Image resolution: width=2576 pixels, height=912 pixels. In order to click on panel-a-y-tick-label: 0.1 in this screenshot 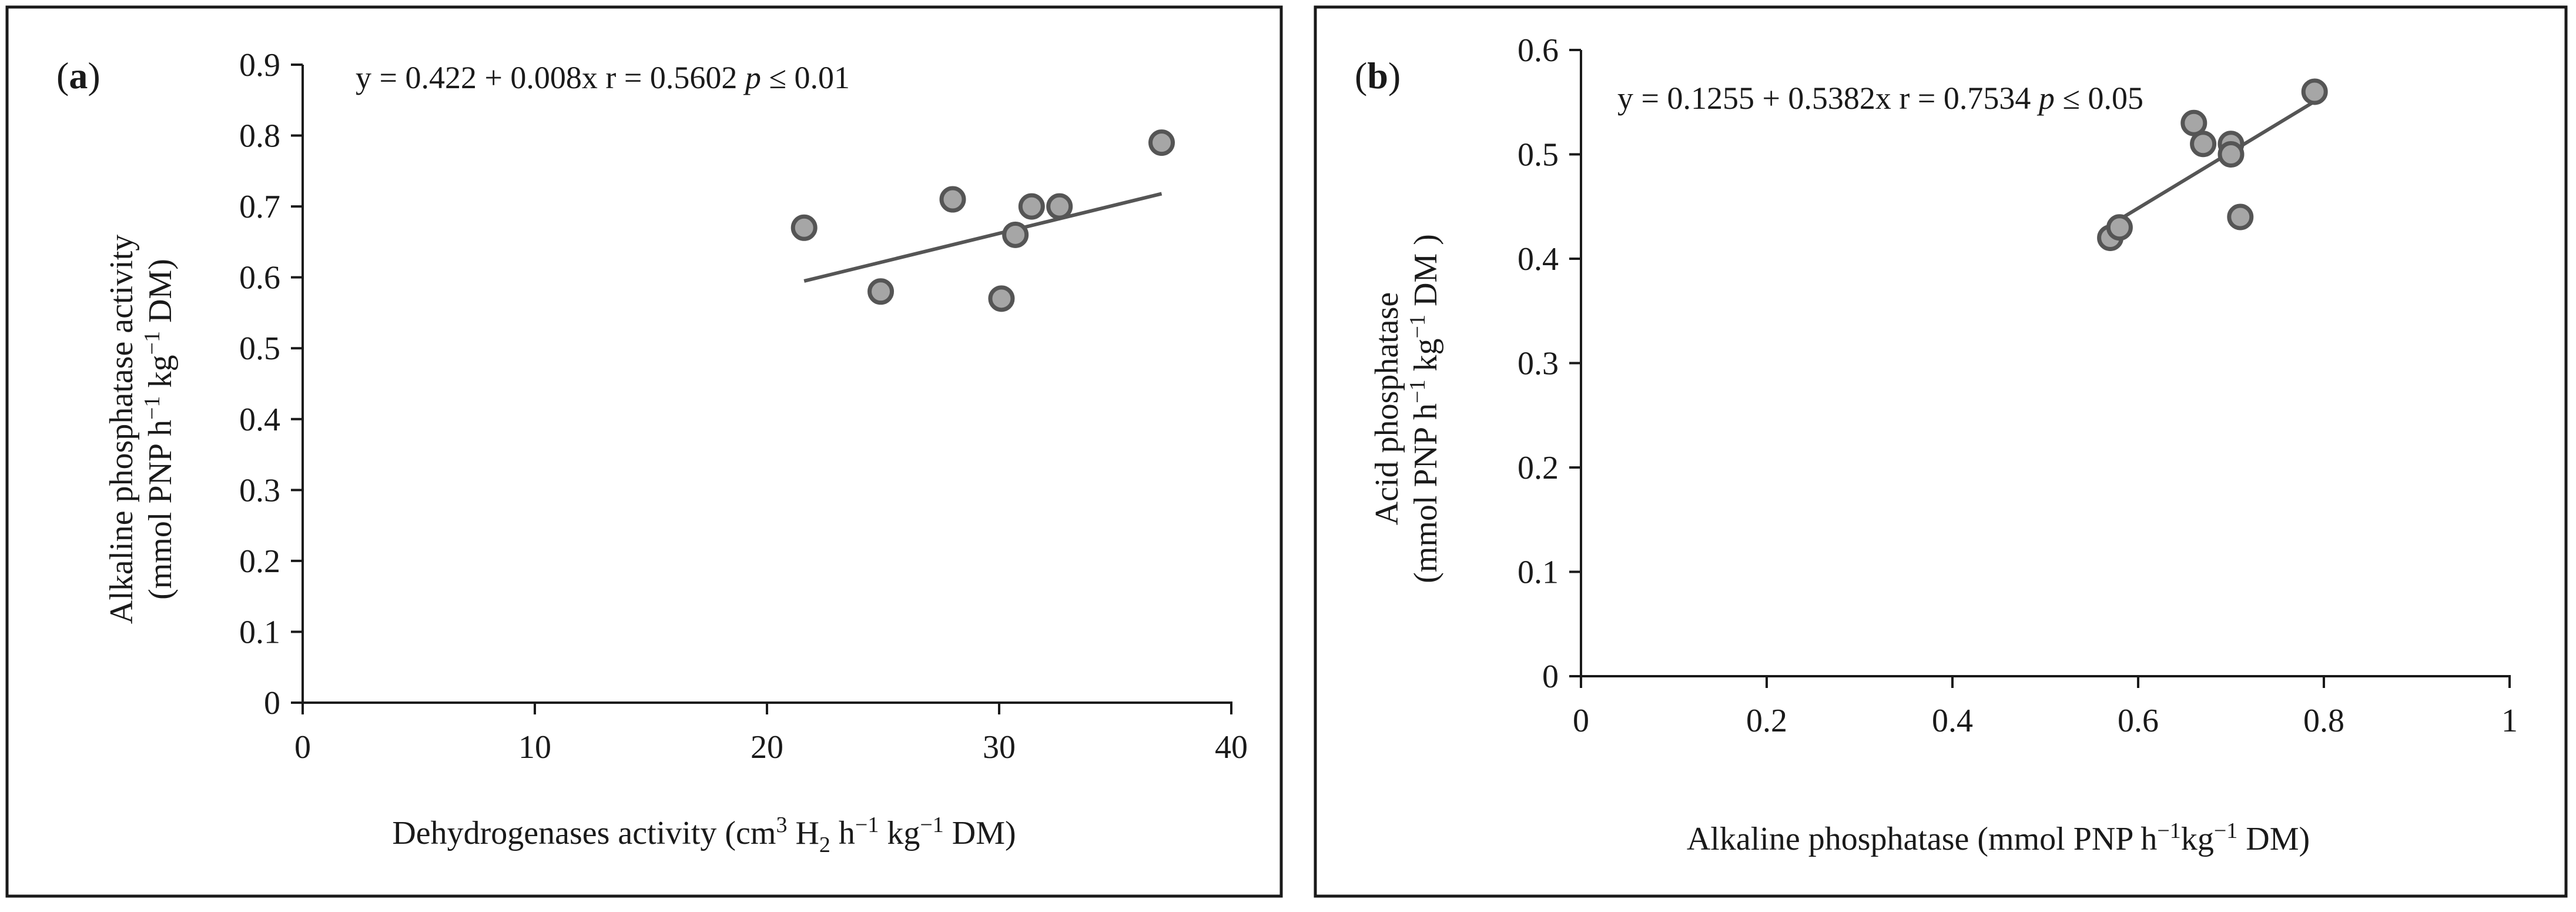, I will do `click(259, 632)`.